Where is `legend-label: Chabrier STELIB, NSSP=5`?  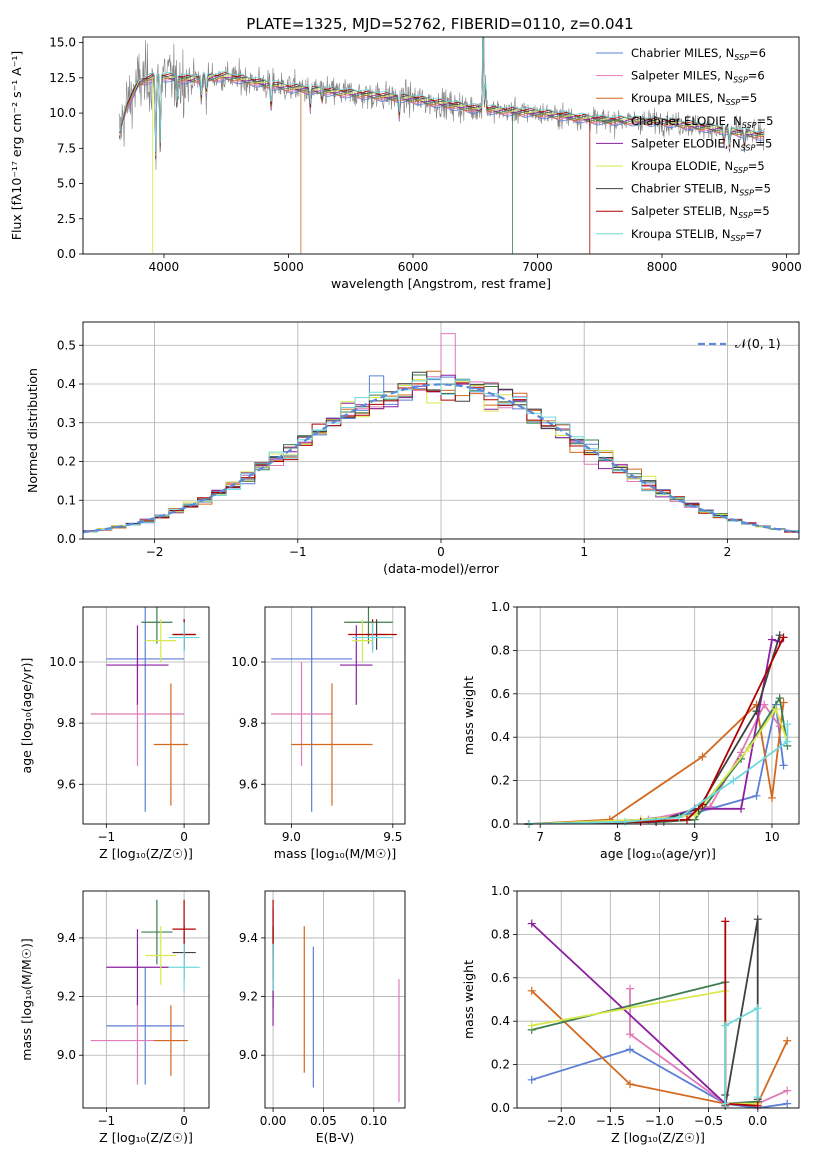
legend-label: Chabrier STELIB, NSSP=5 is located at coordinates (701, 190).